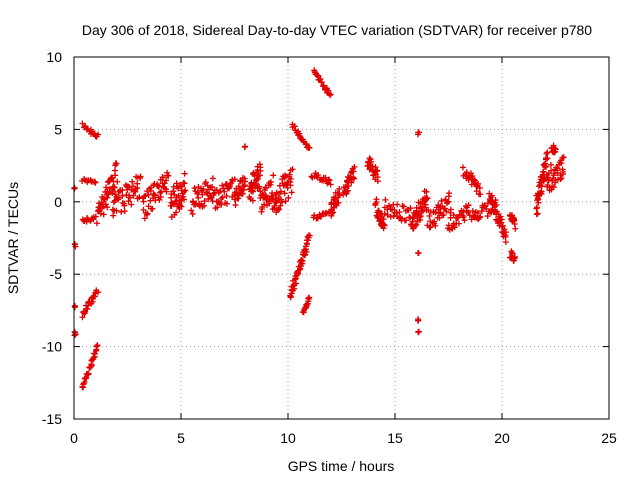 This screenshot has height=480, width=640. I want to click on x-tick-label: 5, so click(181, 438).